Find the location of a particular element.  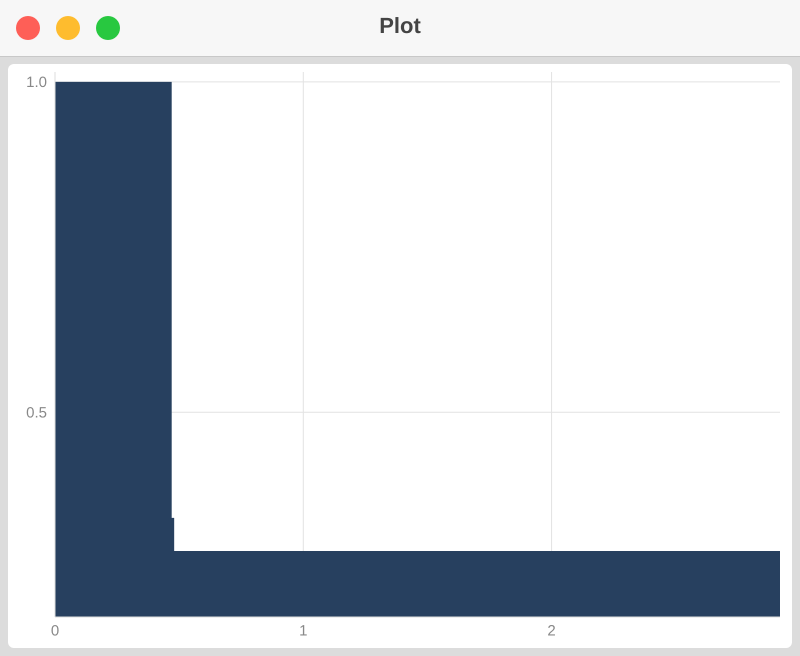

x-tick-label: 2 is located at coordinates (551, 631).